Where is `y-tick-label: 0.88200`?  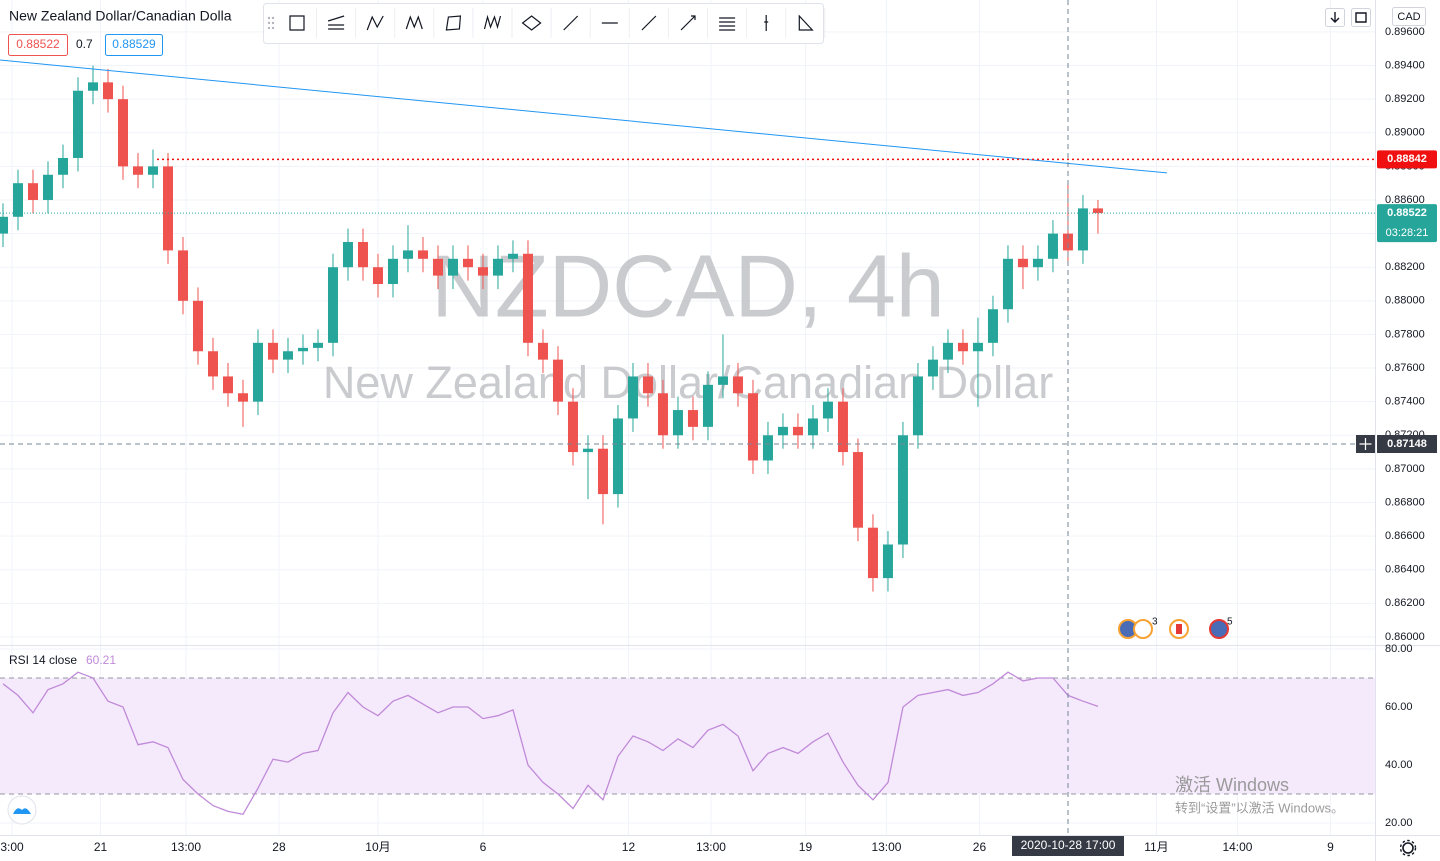
y-tick-label: 0.88200 is located at coordinates (1405, 267).